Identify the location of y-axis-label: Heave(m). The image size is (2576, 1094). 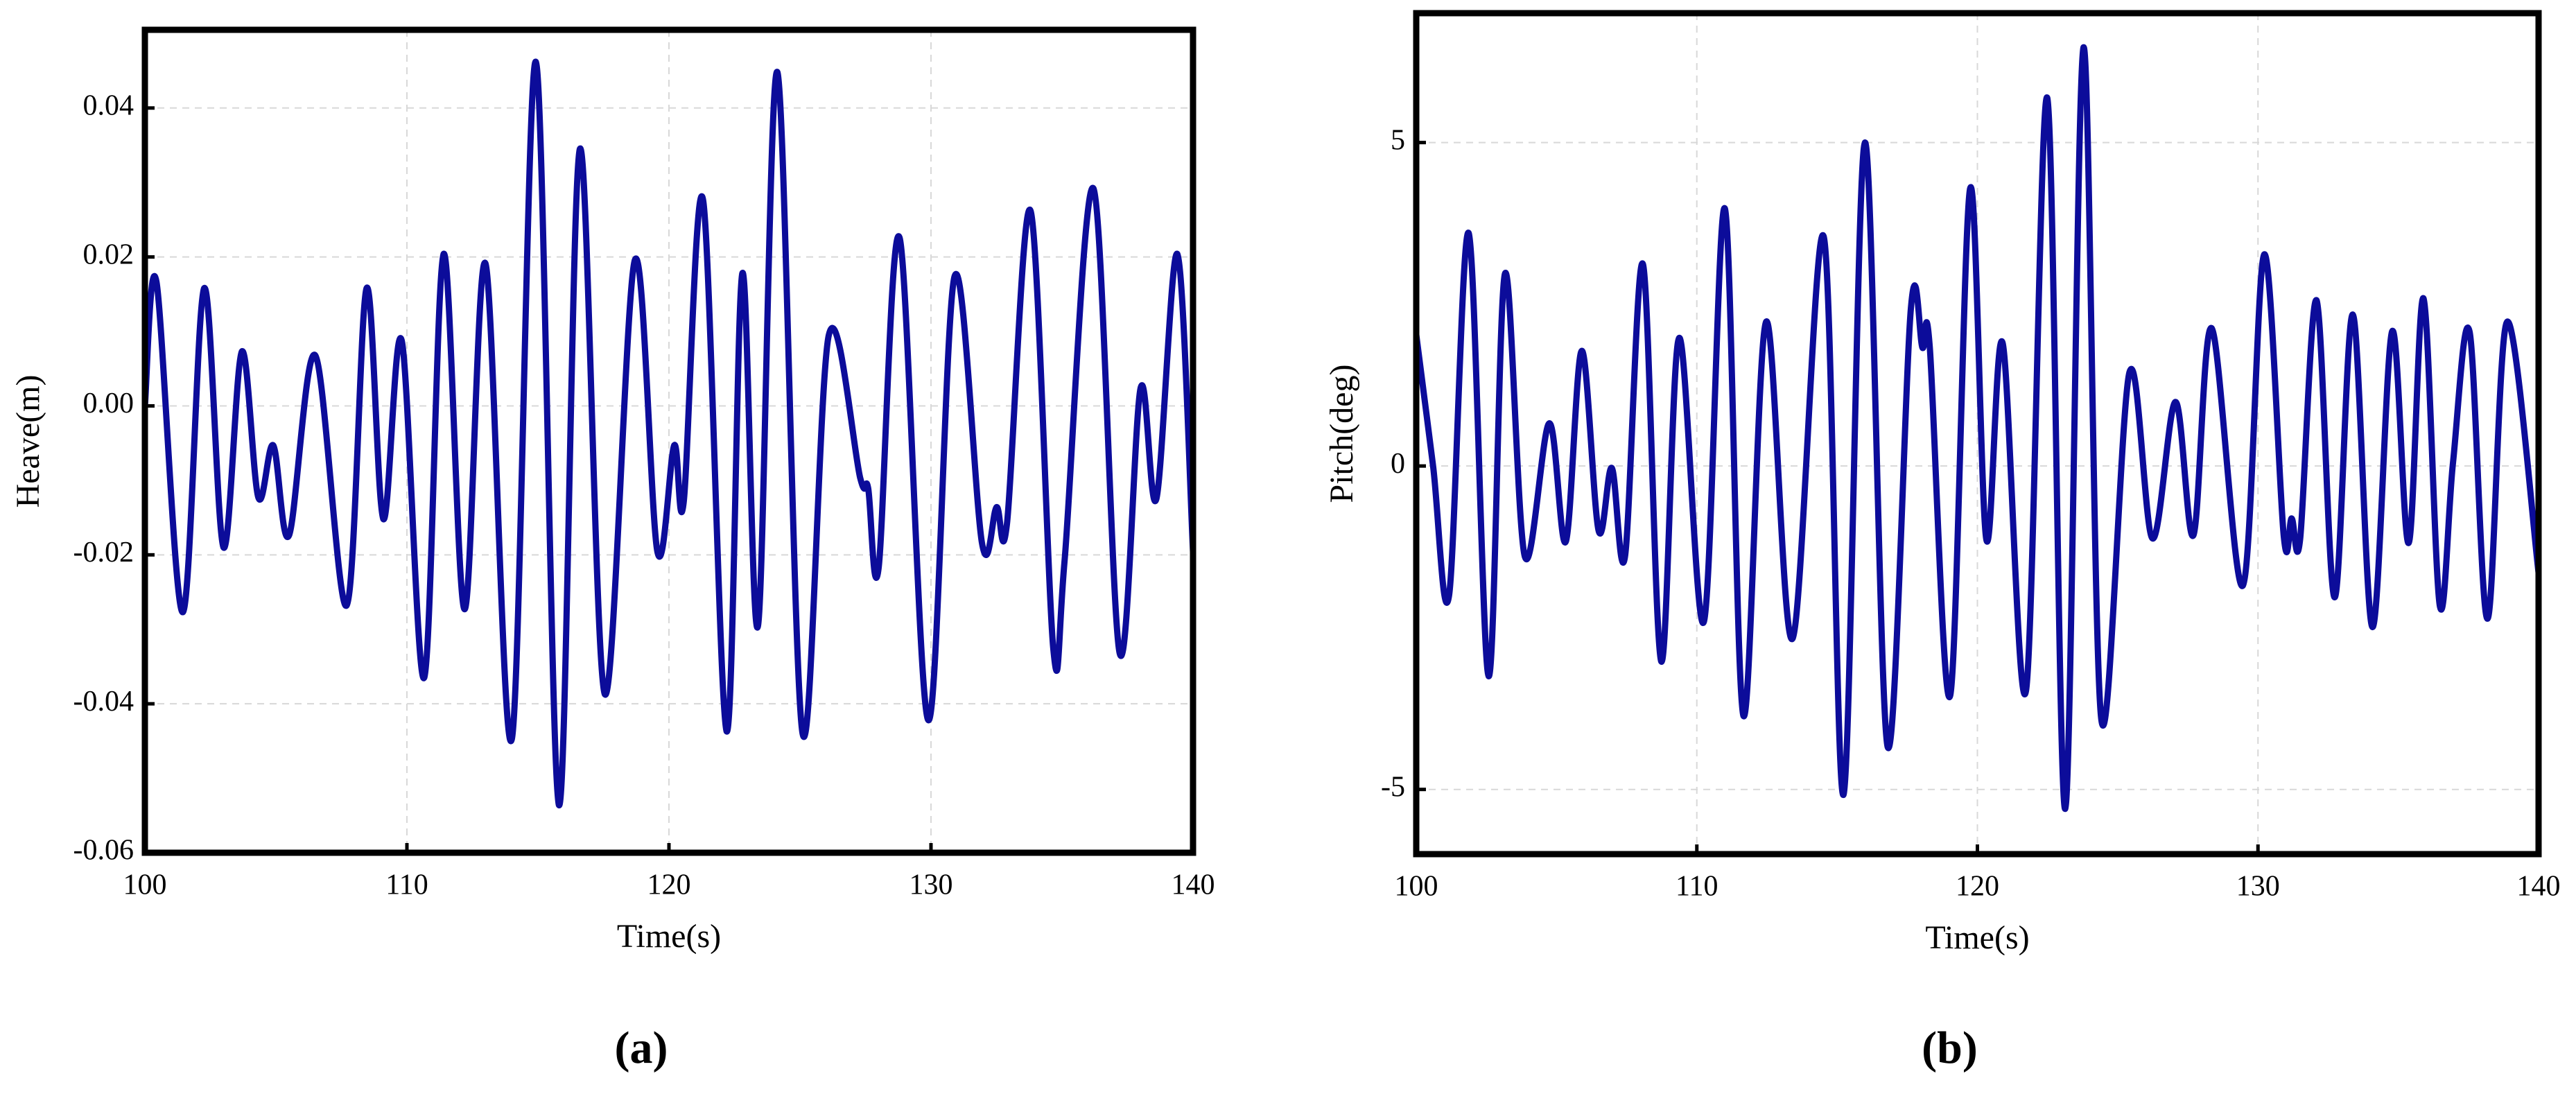
(28, 441).